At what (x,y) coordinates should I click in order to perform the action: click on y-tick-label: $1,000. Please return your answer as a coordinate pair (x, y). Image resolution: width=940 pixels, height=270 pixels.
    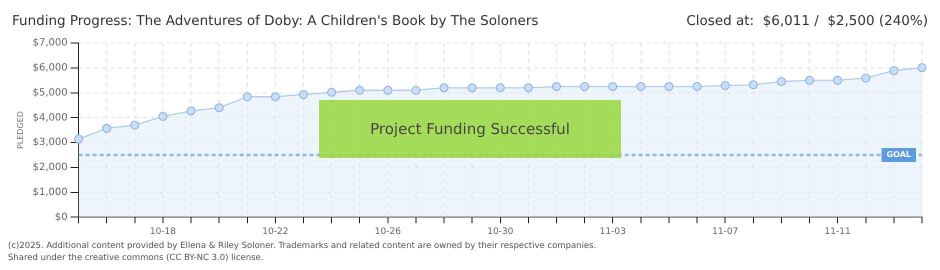
    Looking at the image, I should click on (50, 192).